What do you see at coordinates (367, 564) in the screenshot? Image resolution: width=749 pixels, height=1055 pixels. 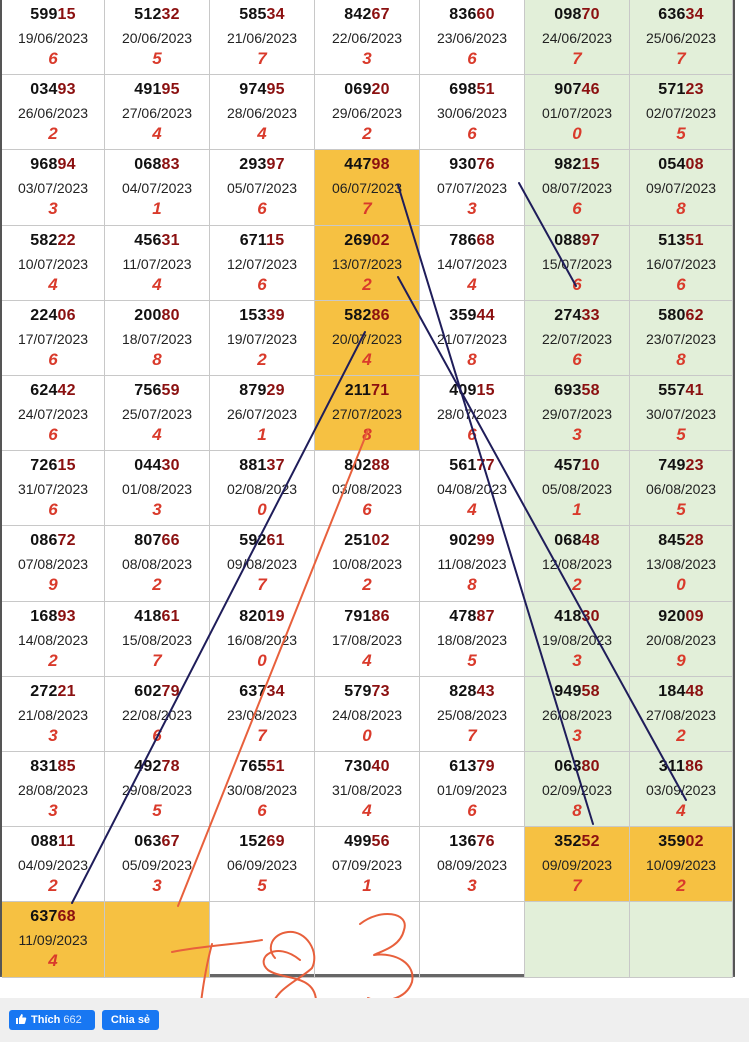 I see `result-date: 10/08/2023` at bounding box center [367, 564].